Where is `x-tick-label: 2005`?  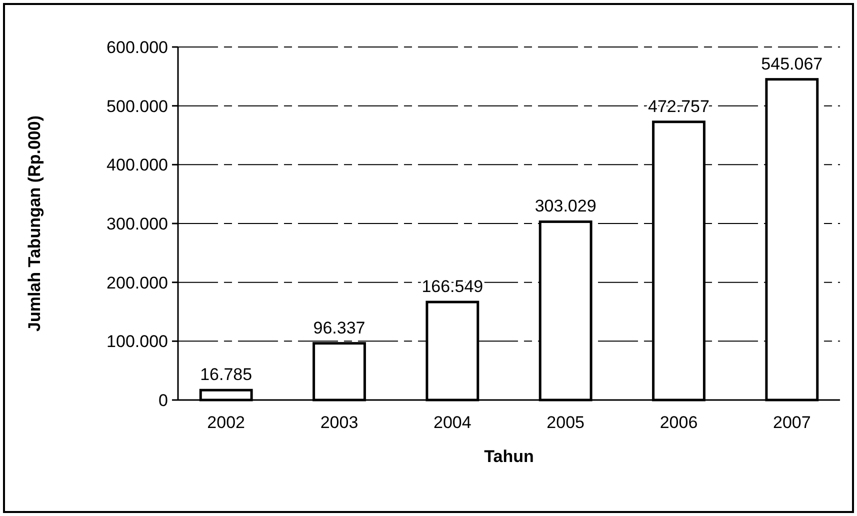
x-tick-label: 2005 is located at coordinates (565, 422).